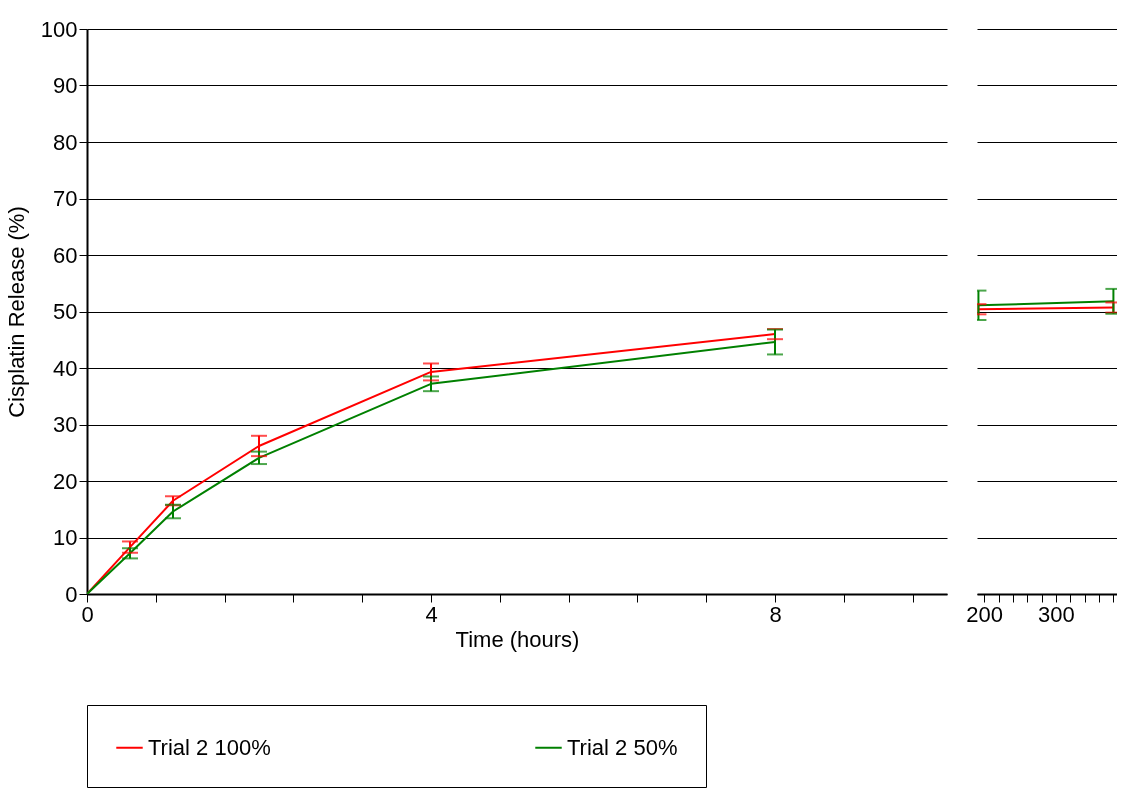 The image size is (1146, 811). What do you see at coordinates (59, 29) in the screenshot?
I see `y-tick-label: 100` at bounding box center [59, 29].